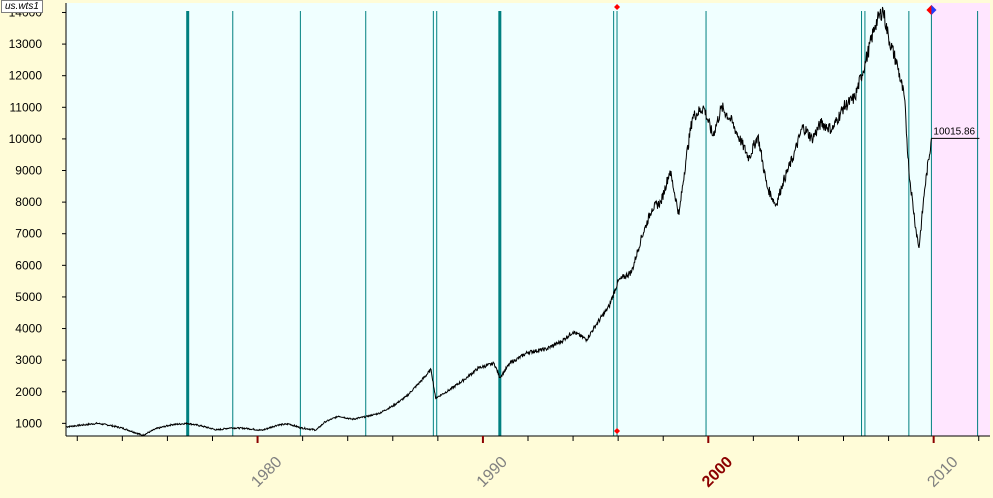 The height and width of the screenshot is (498, 993). Describe the element at coordinates (934, 10) in the screenshot. I see `current-date-marker-inner` at that location.